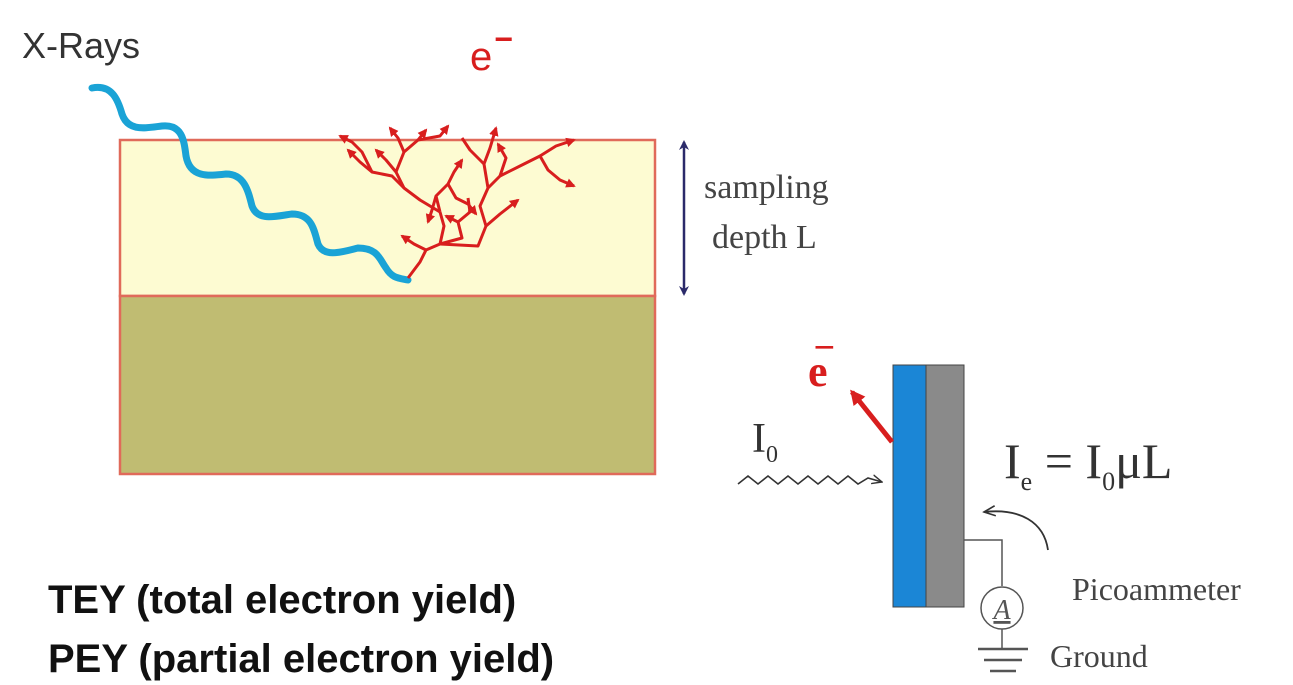 Image resolution: width=1293 pixels, height=685 pixels. What do you see at coordinates (945, 486) in the screenshot?
I see `sample-plate-gray` at bounding box center [945, 486].